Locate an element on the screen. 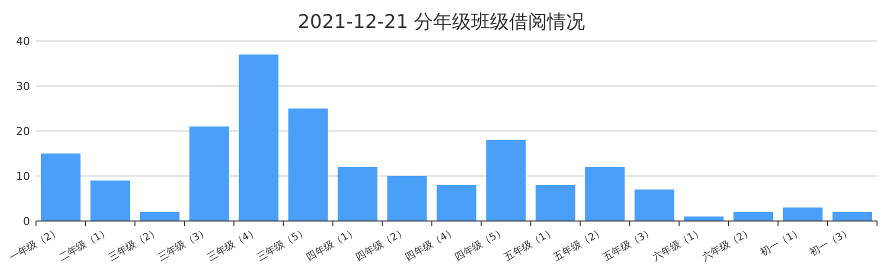 Image resolution: width=883 pixels, height=265 pixels. y-tick-label: 20 is located at coordinates (23, 131).